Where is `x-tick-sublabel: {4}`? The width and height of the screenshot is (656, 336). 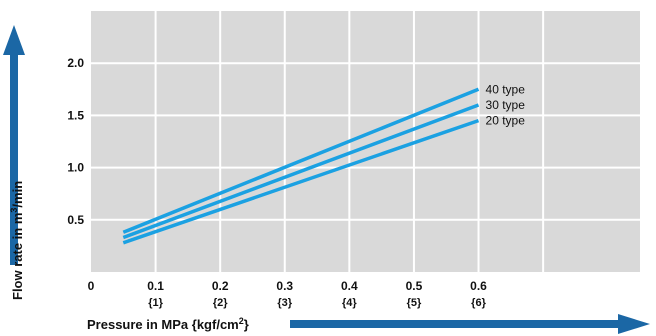
x-tick-sublabel: {4} is located at coordinates (349, 303).